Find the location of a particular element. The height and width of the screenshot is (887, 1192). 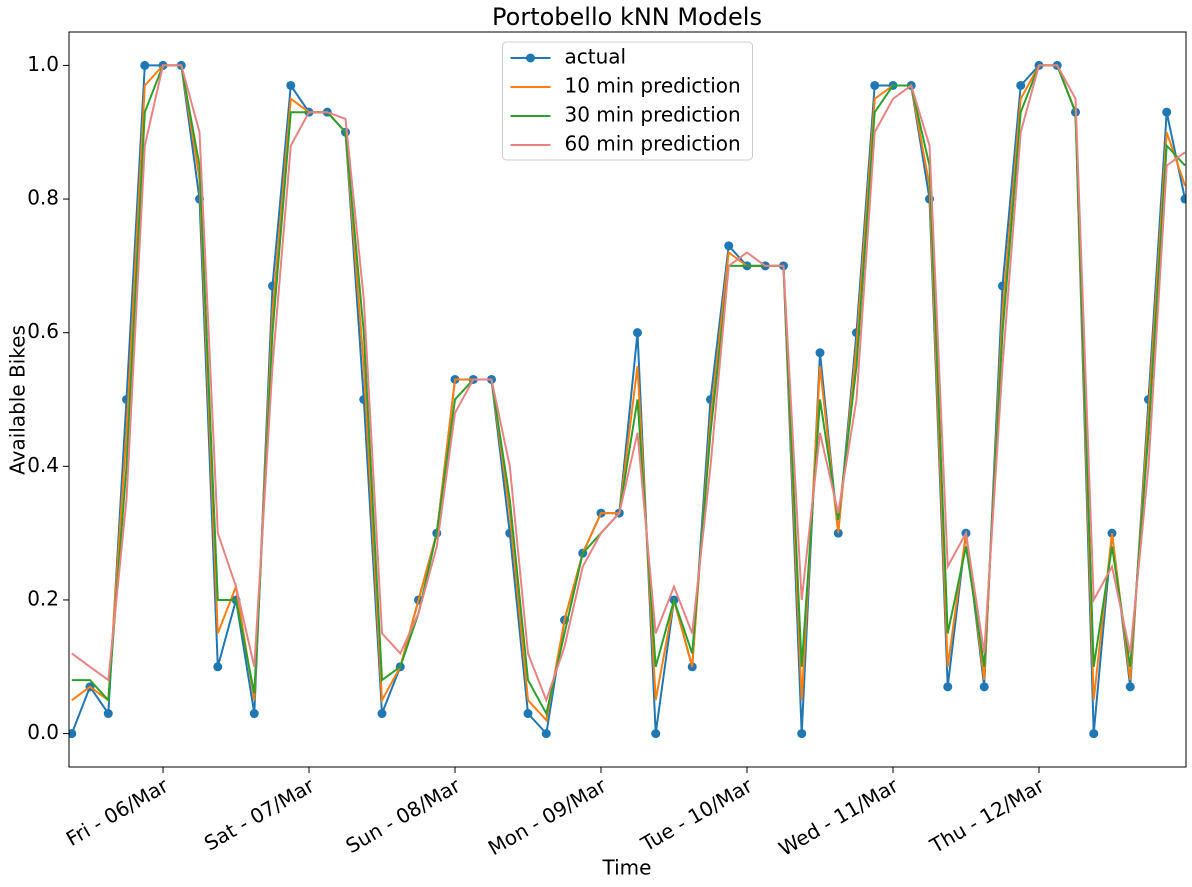

x-axis-label: Time is located at coordinates (627, 868).